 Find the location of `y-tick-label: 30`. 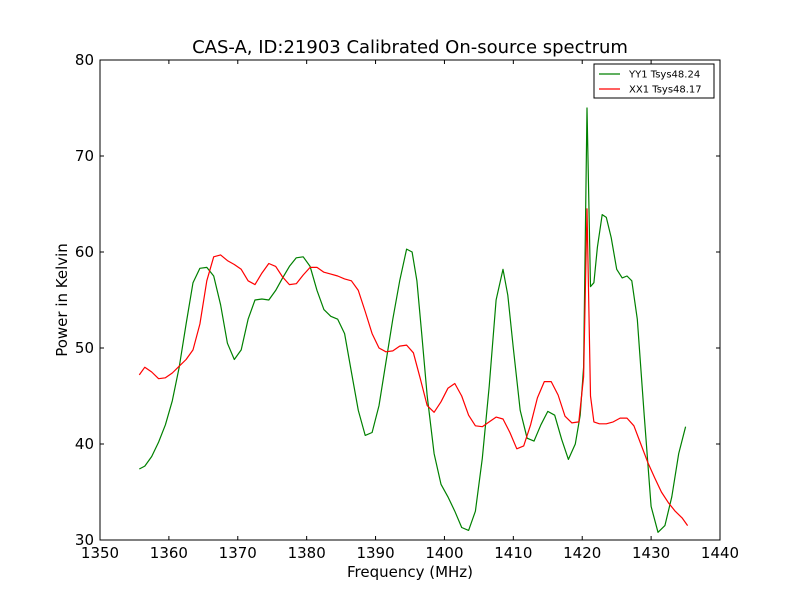

y-tick-label: 30 is located at coordinates (84, 540).